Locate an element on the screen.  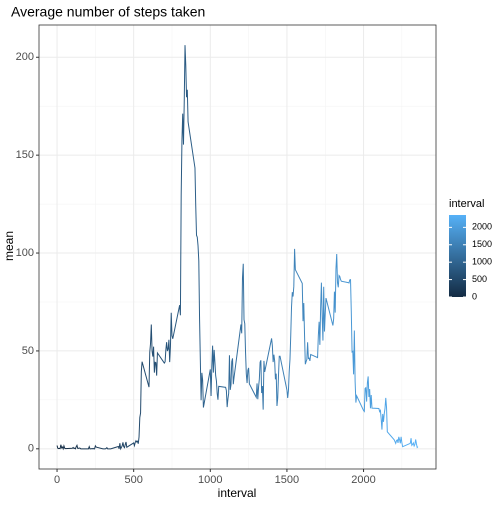
legend-label: 1000 is located at coordinates (482, 262).